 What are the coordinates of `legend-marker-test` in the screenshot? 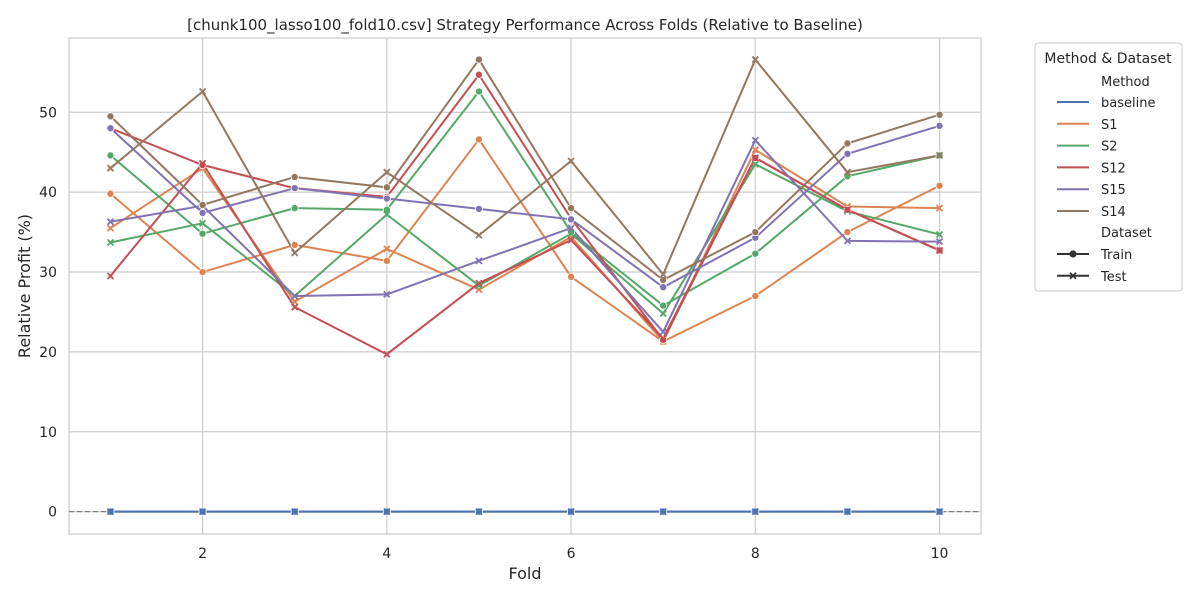 It's located at (1073, 276).